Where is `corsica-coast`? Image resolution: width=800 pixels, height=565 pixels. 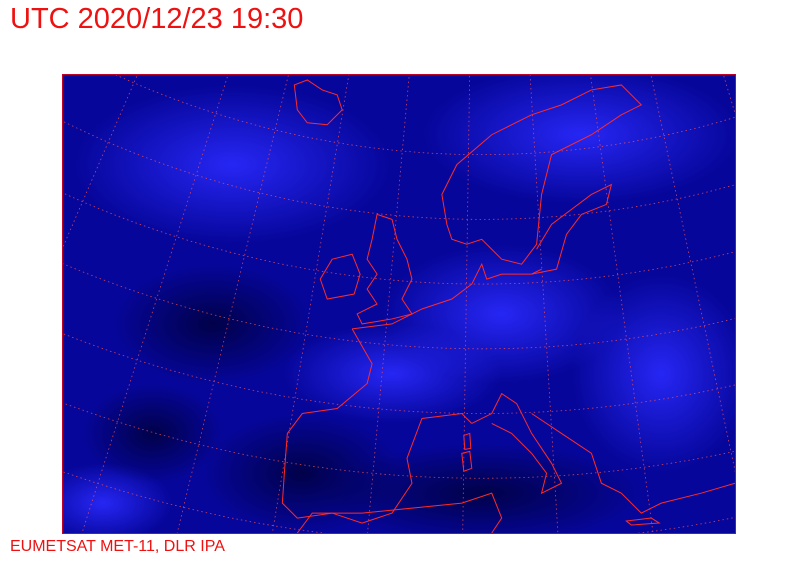 corsica-coast is located at coordinates (467, 441).